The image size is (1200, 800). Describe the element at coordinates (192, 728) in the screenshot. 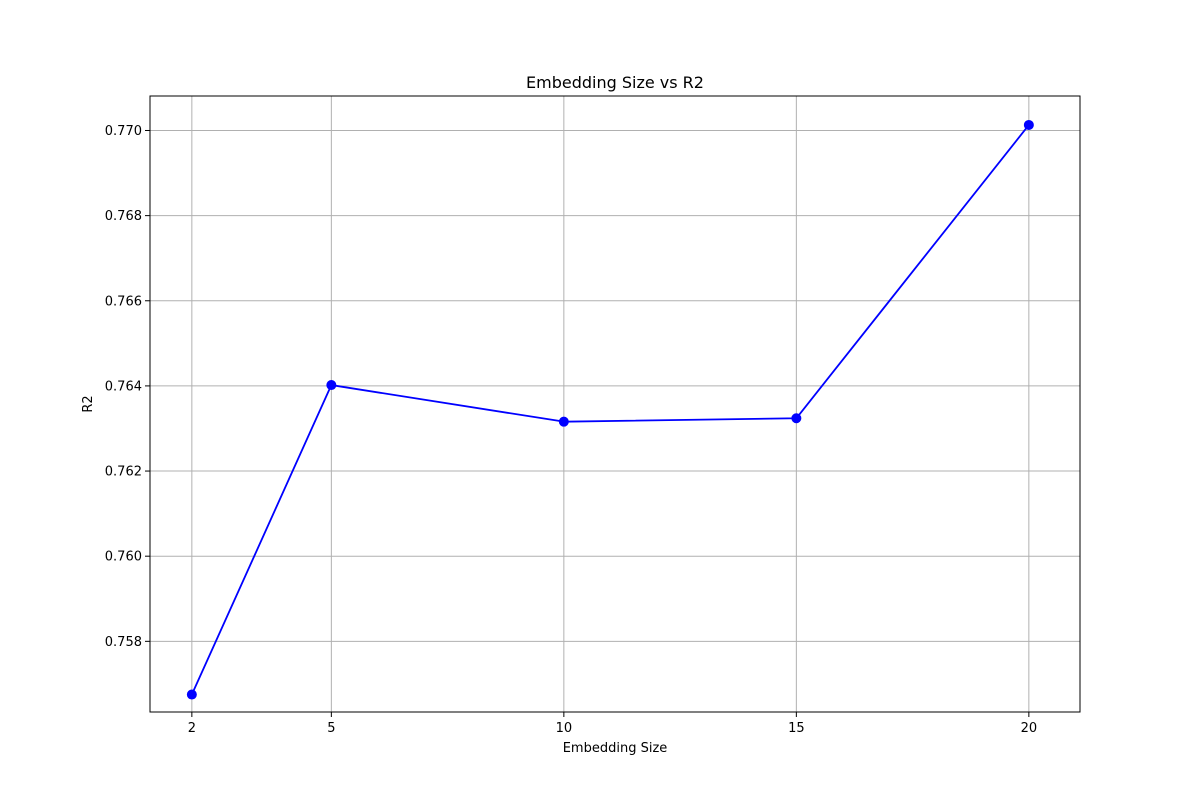

I see `x-tick-label: 2` at that location.